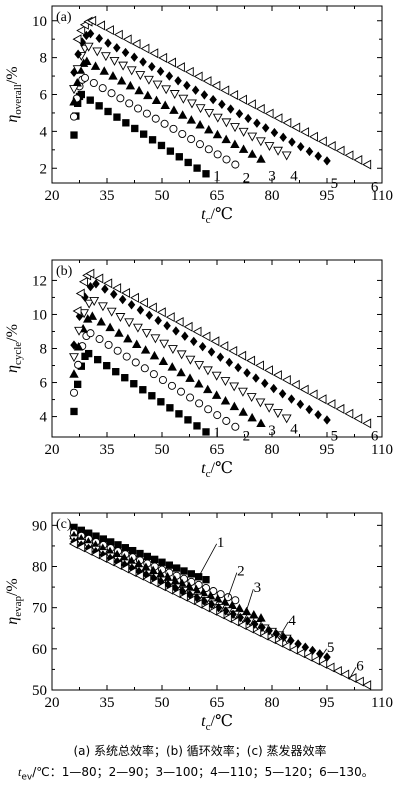  Describe the element at coordinates (14, 348) in the screenshot. I see `y-axis-title: ηcycle/%` at that location.